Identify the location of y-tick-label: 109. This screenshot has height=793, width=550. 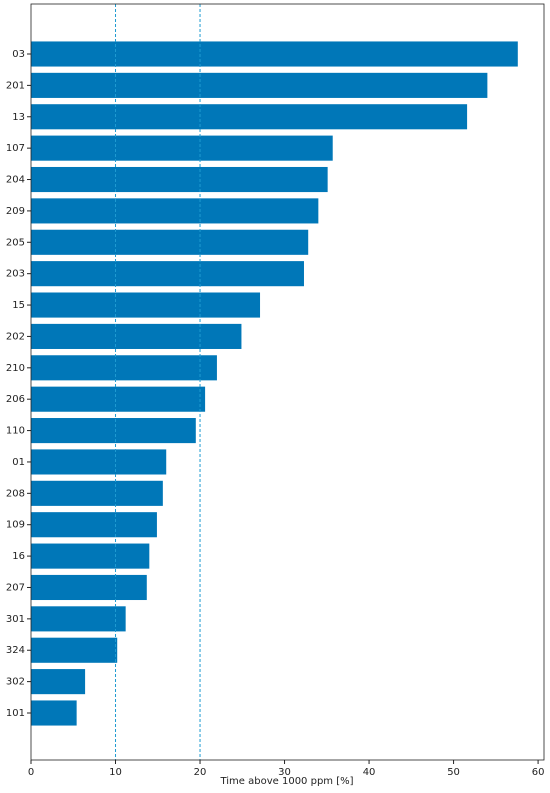
(15, 525).